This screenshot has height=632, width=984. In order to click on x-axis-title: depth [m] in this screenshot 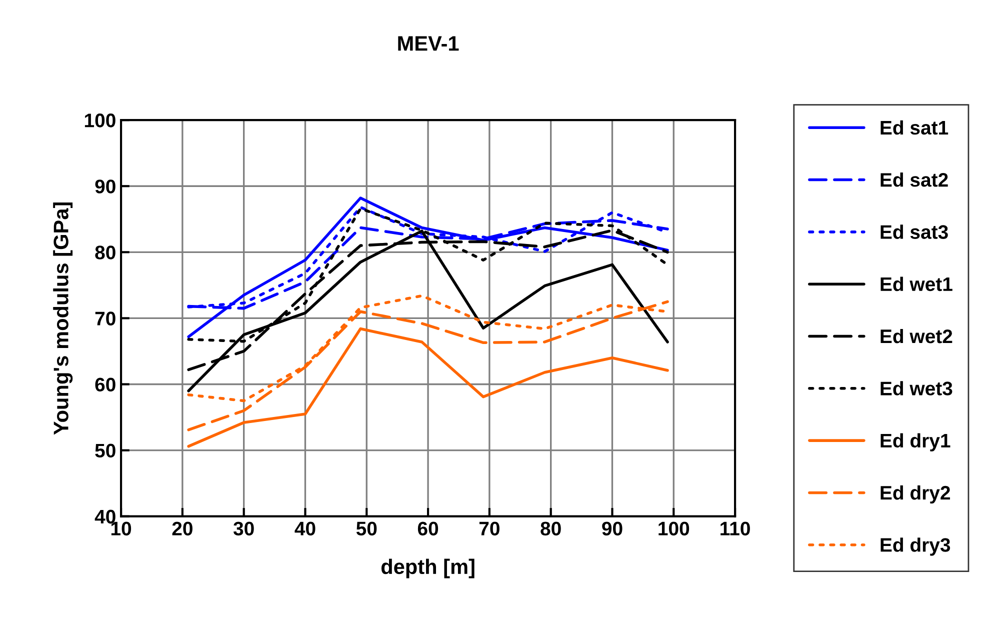, I will do `click(427, 568)`.